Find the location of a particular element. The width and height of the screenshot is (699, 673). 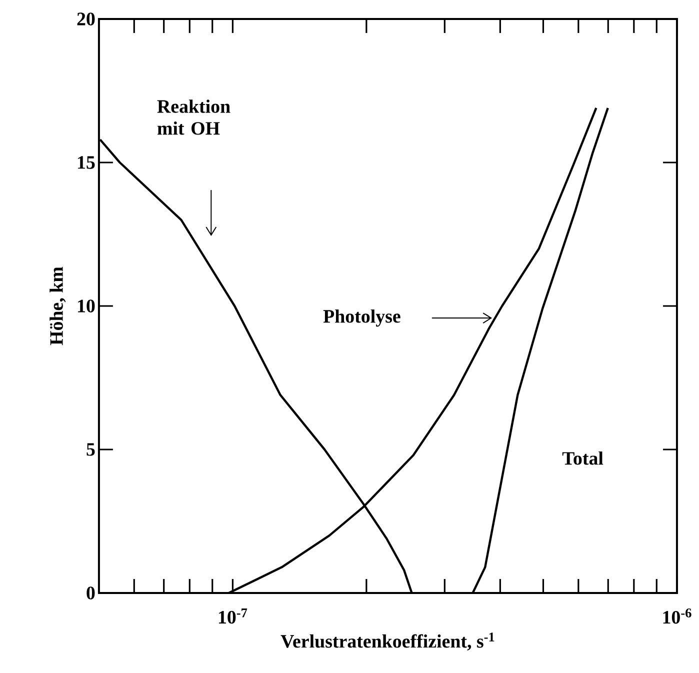

y-tick-label: 10 is located at coordinates (86, 306).